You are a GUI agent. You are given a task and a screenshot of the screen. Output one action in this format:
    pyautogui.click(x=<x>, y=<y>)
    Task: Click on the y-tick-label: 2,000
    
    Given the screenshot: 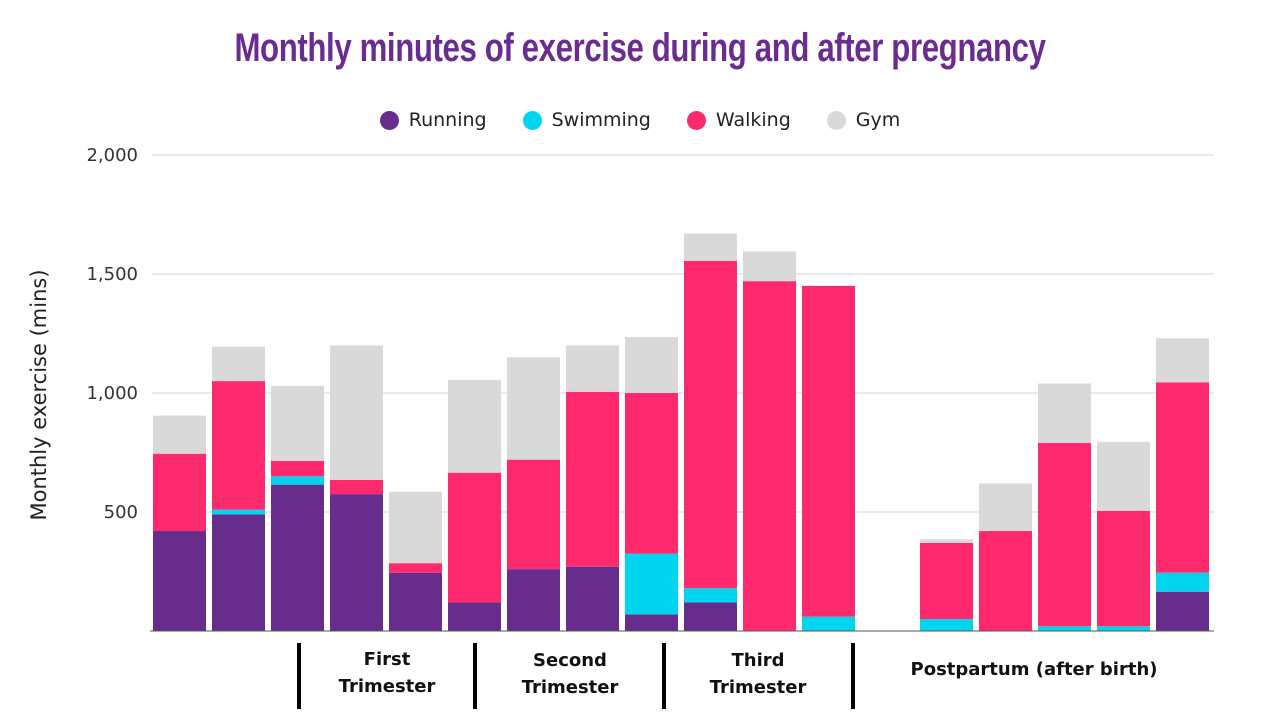 What is the action you would take?
    pyautogui.click(x=112, y=155)
    